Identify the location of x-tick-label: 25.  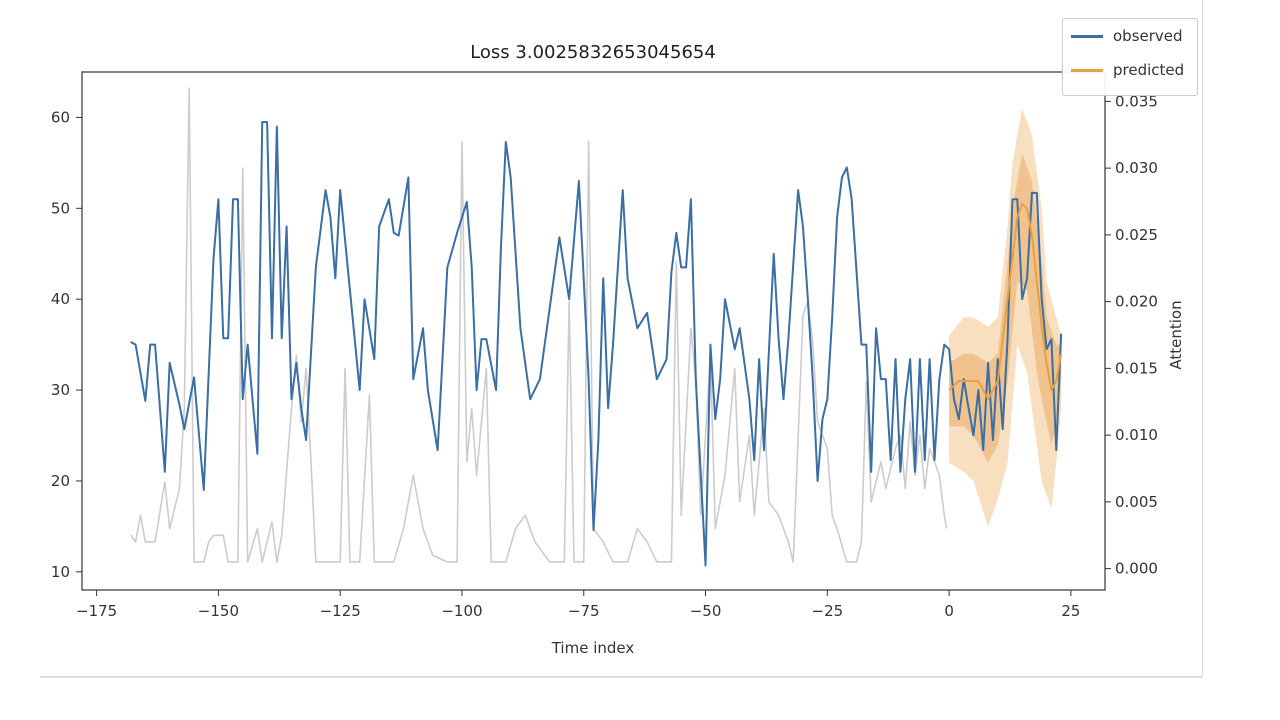
(1070, 611).